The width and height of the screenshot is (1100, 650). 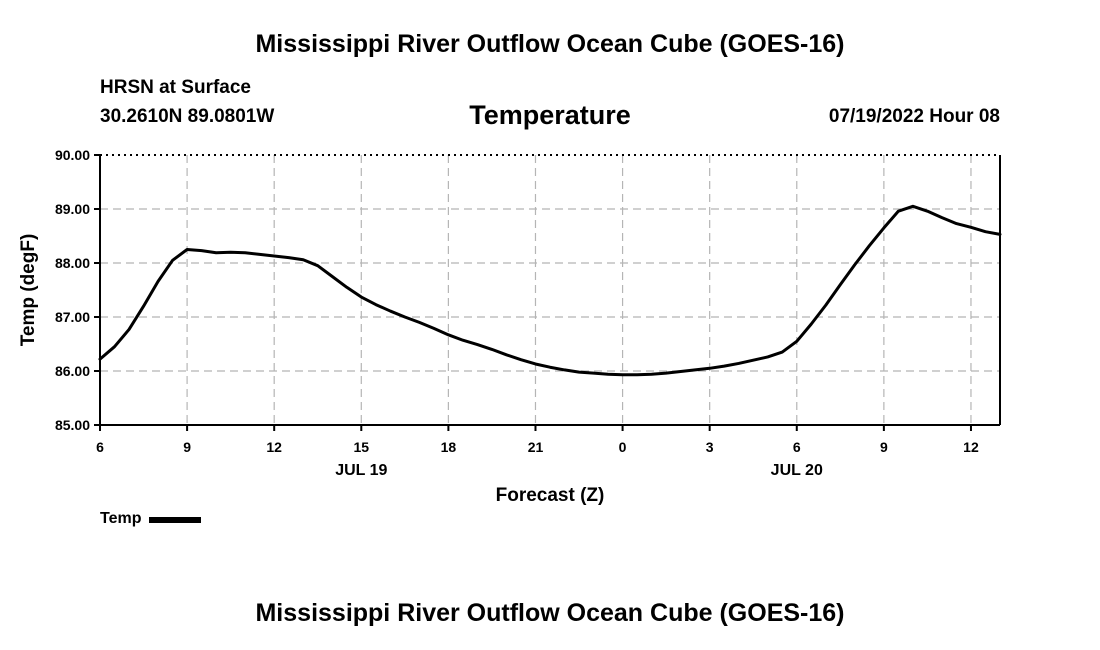 I want to click on chart-title: Temperature, so click(x=550, y=115).